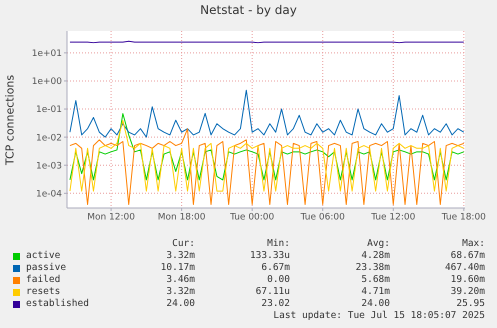 The image size is (497, 328). Describe the element at coordinates (111, 217) in the screenshot. I see `x-tick-label: Mon 12:00` at that location.